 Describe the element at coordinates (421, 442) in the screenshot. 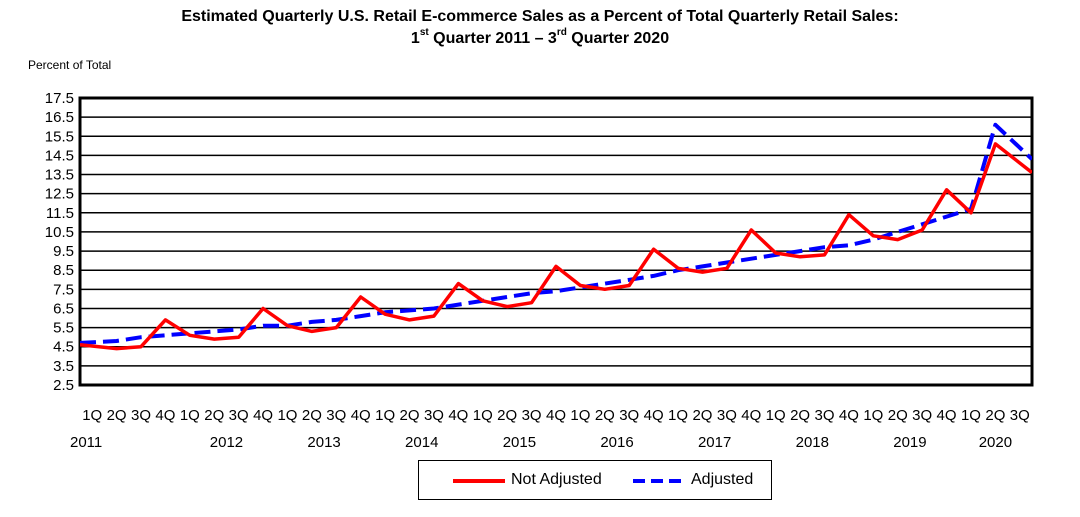

I see `year-label: 2014` at that location.